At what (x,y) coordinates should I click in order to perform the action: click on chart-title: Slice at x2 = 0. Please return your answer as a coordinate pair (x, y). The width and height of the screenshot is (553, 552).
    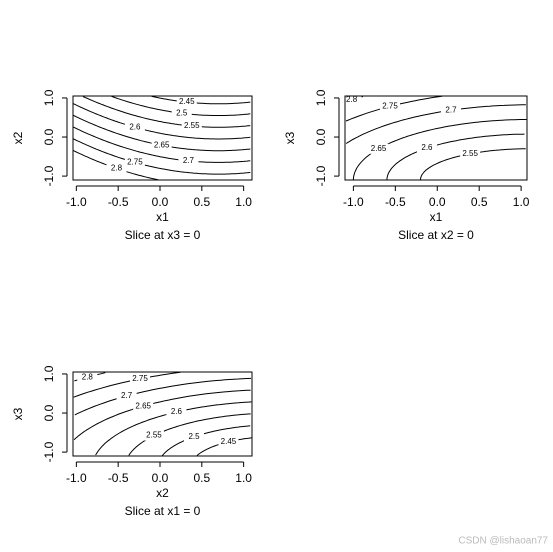
    Looking at the image, I should click on (436, 235).